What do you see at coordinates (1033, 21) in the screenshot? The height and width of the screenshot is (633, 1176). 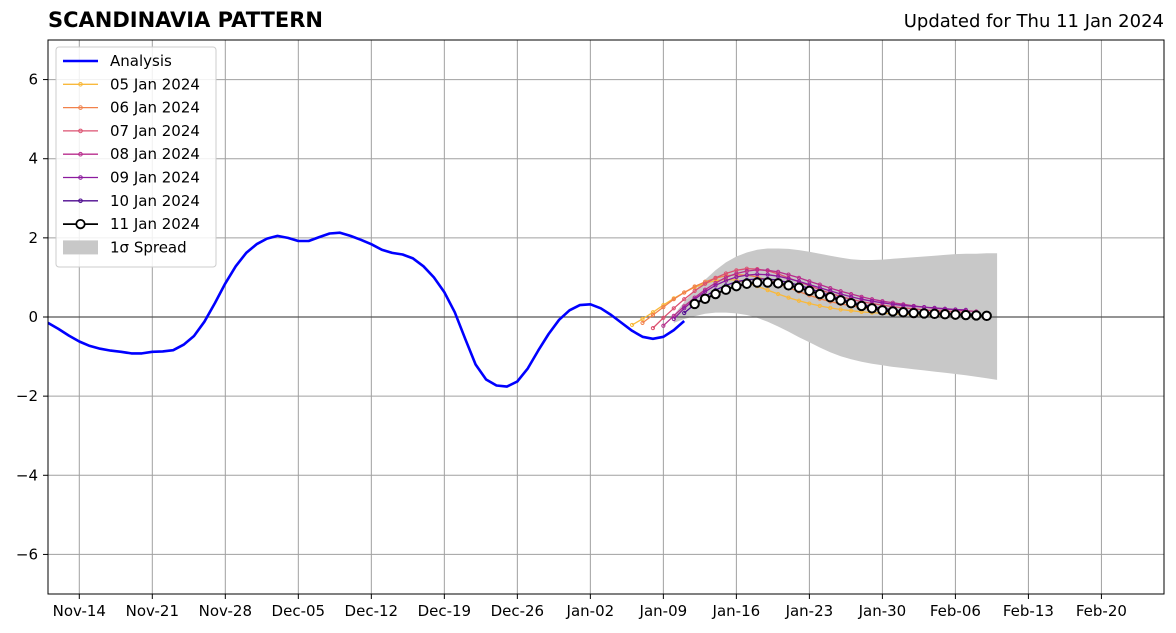 I see `chart-subtitle: Updated for Thu 11 Jan 2024` at bounding box center [1033, 21].